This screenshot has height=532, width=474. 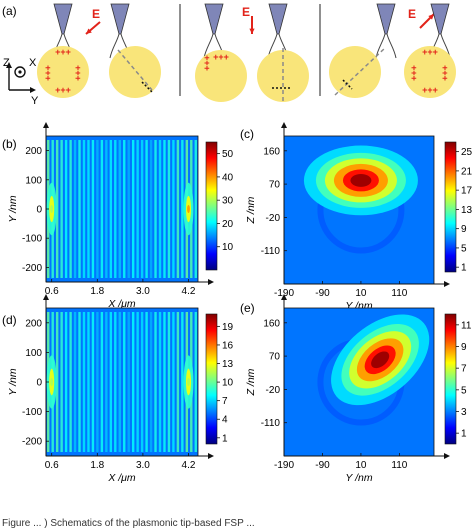 I want to click on x-tick-label: 3.0, so click(x=143, y=465).